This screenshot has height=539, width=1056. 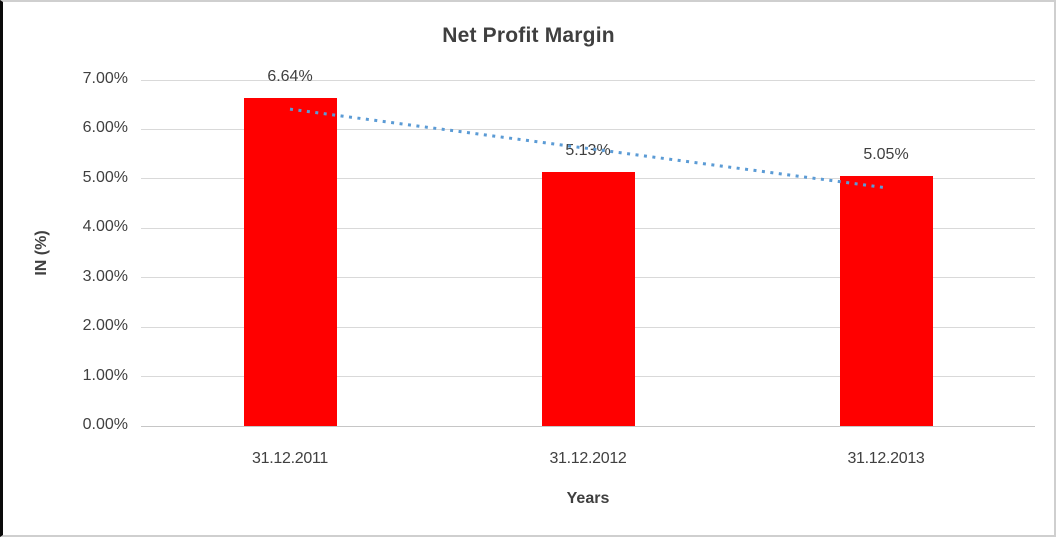 What do you see at coordinates (886, 155) in the screenshot?
I see `data-label: 5.05%` at bounding box center [886, 155].